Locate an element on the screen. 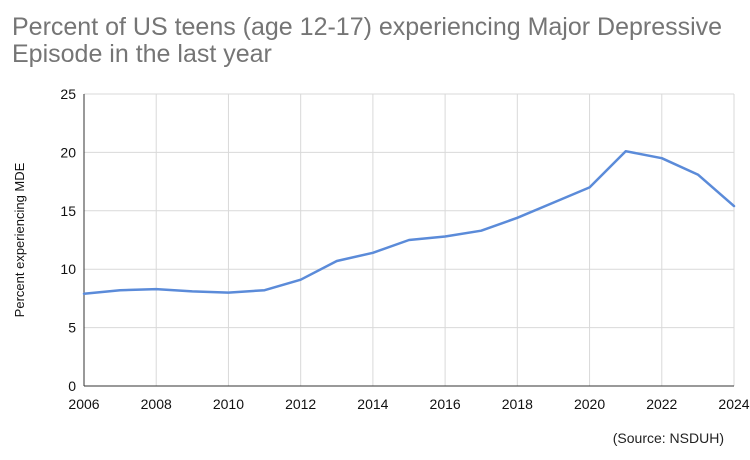 The width and height of the screenshot is (750, 460). x-tick-label: 2020 is located at coordinates (589, 404).